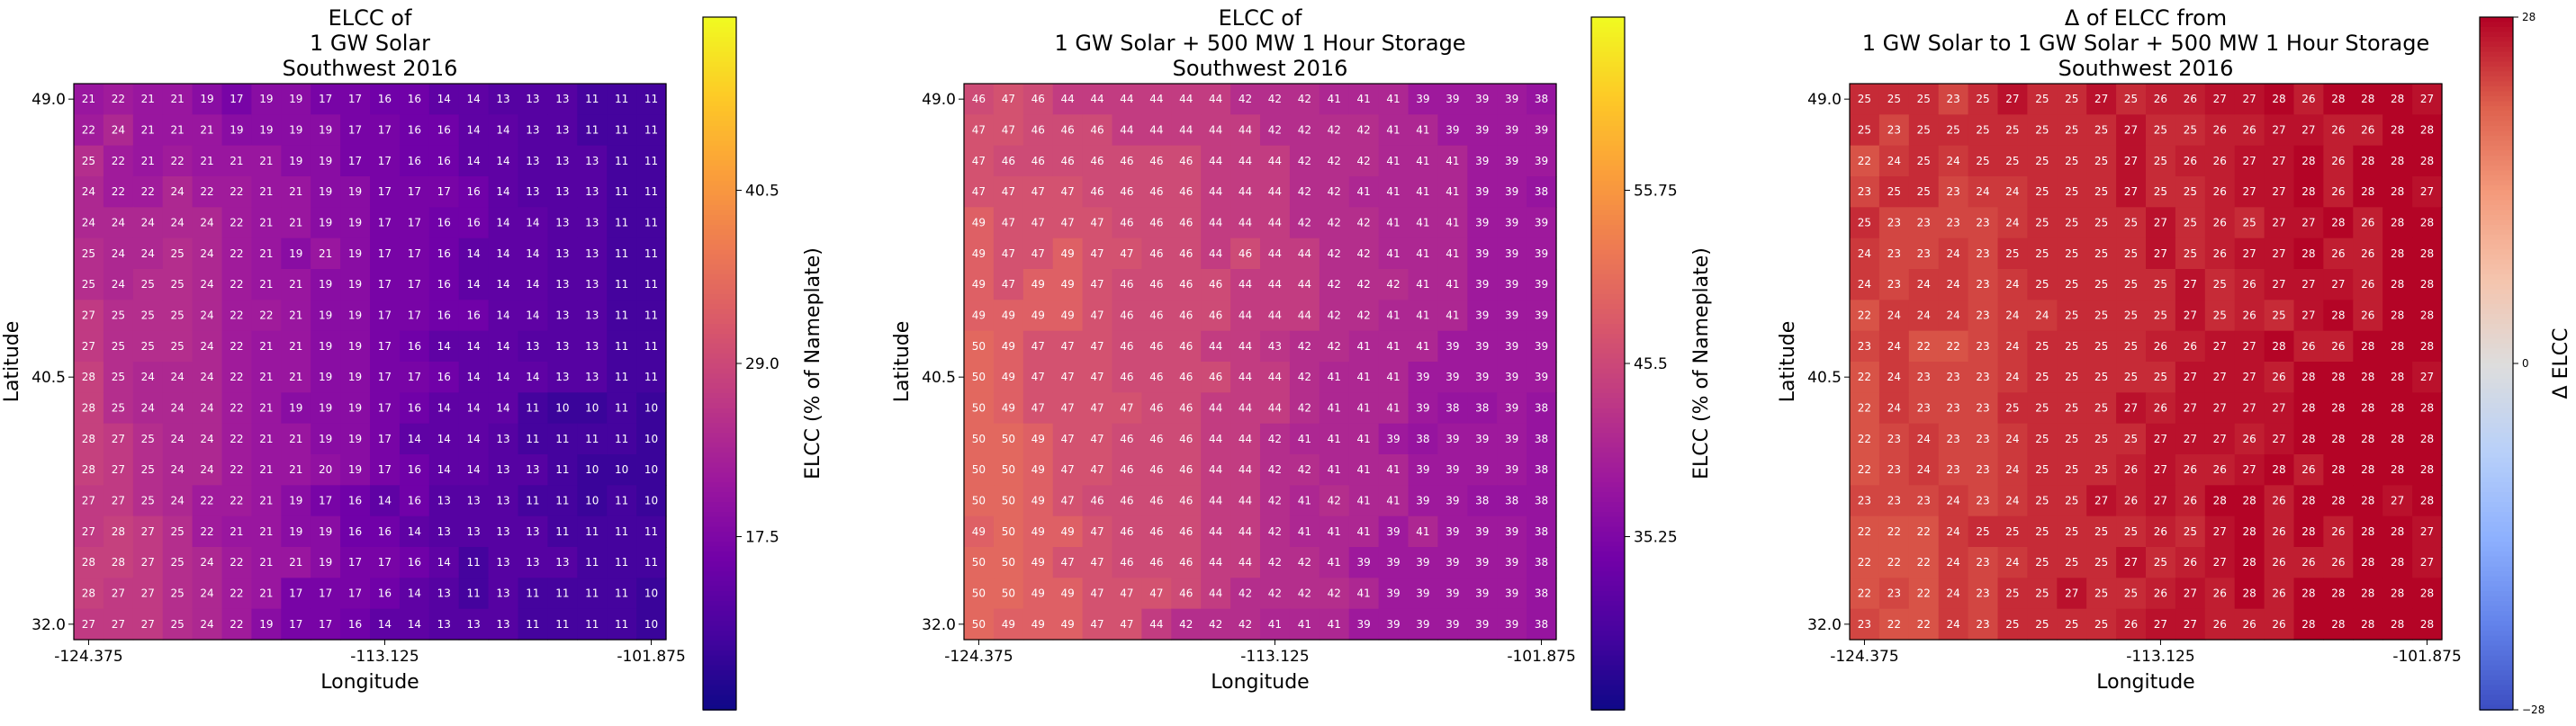 The width and height of the screenshot is (2576, 726). Describe the element at coordinates (2525, 363) in the screenshot. I see `colorbar: 280−28Δ ELCC` at that location.